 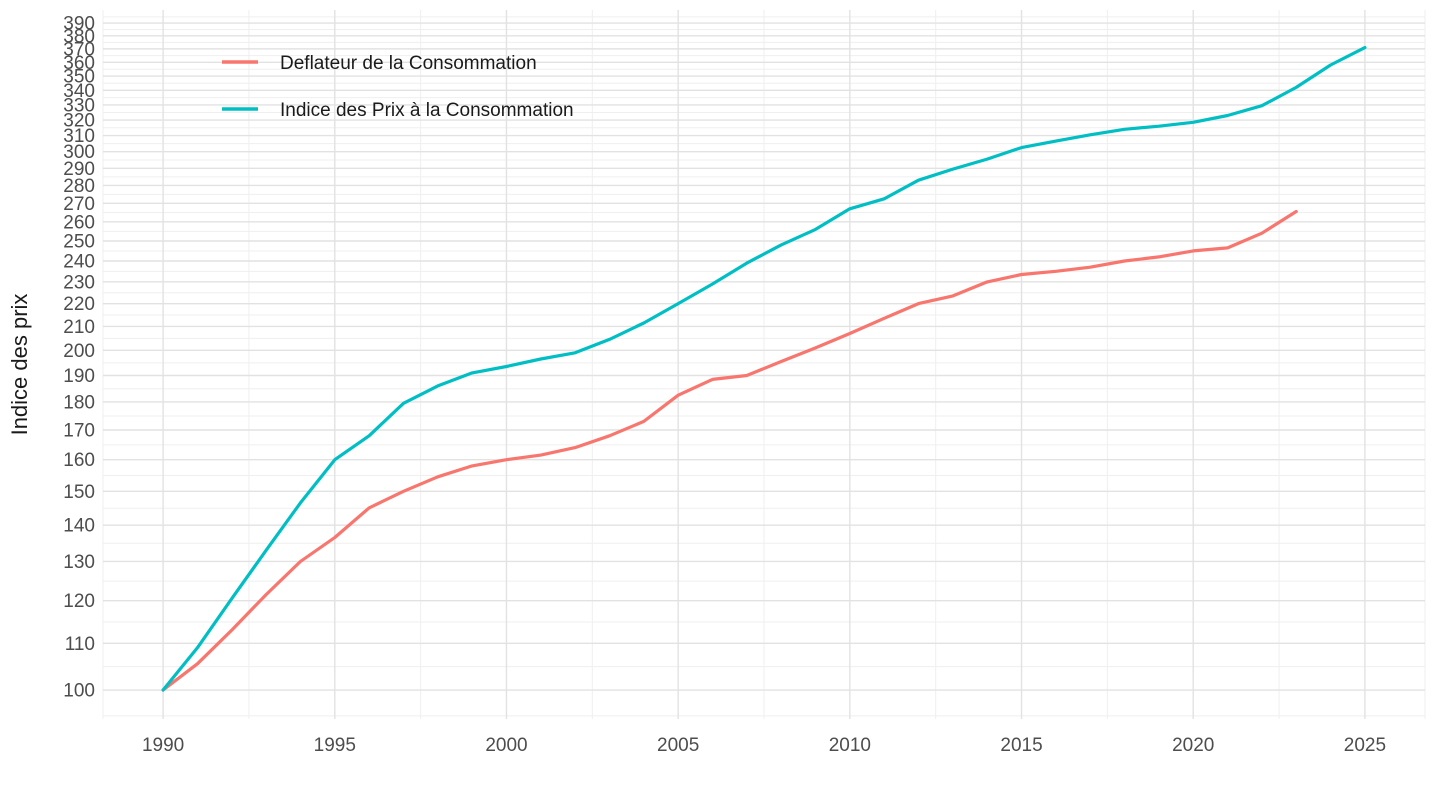 I want to click on legend-entry-ipc: Indice des Prix à la Consommation, so click(x=398, y=110).